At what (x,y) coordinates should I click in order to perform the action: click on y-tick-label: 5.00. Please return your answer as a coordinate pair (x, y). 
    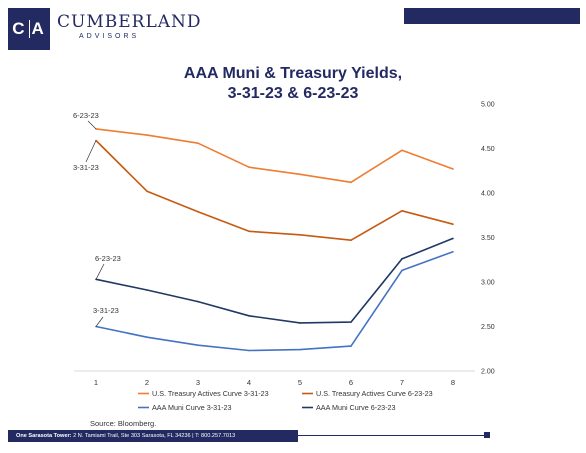
    Looking at the image, I should click on (488, 105).